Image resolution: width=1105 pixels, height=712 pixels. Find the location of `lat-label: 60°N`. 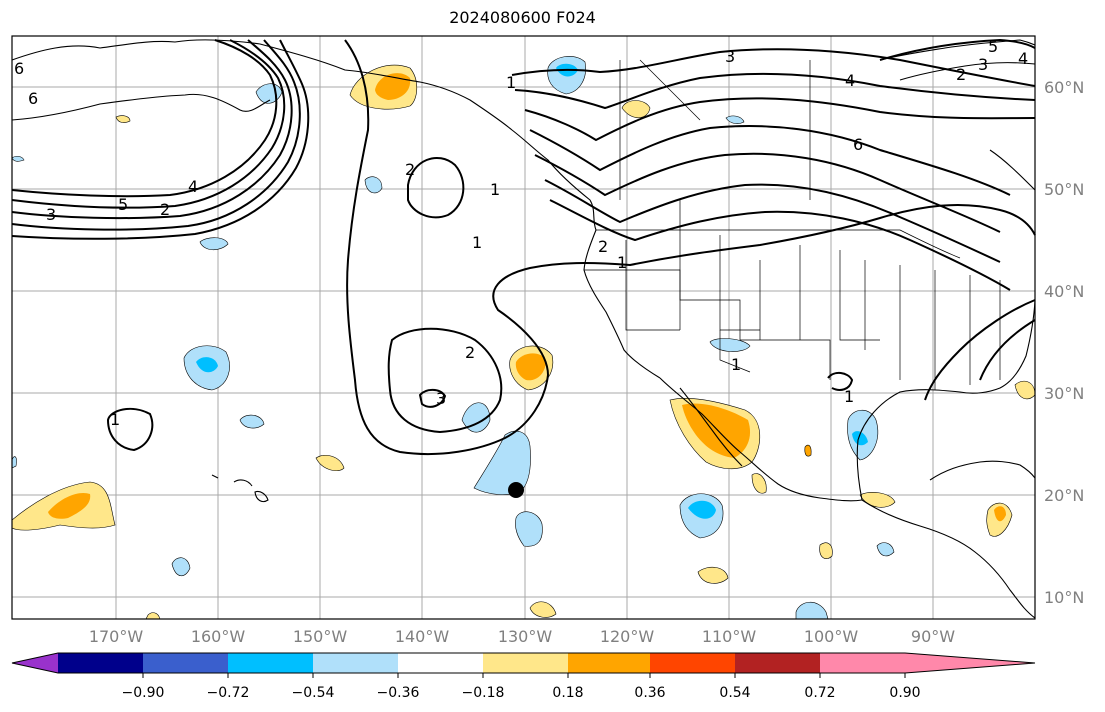

lat-label: 60°N is located at coordinates (1064, 87).